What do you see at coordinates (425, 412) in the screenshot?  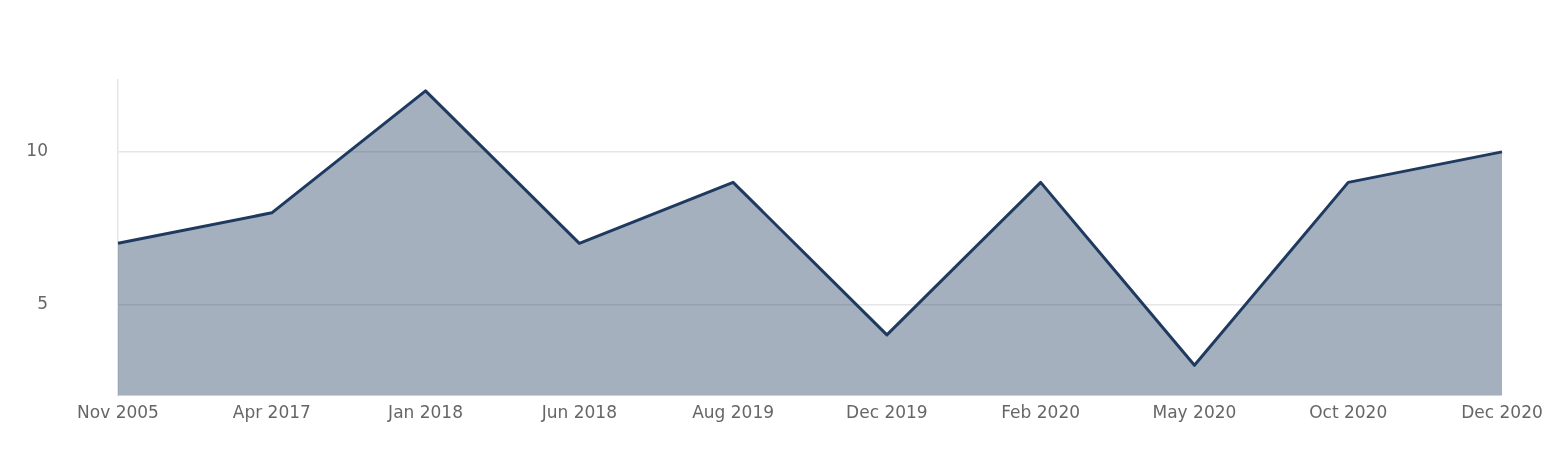 I see `x-tick-label: Jan 2018` at bounding box center [425, 412].